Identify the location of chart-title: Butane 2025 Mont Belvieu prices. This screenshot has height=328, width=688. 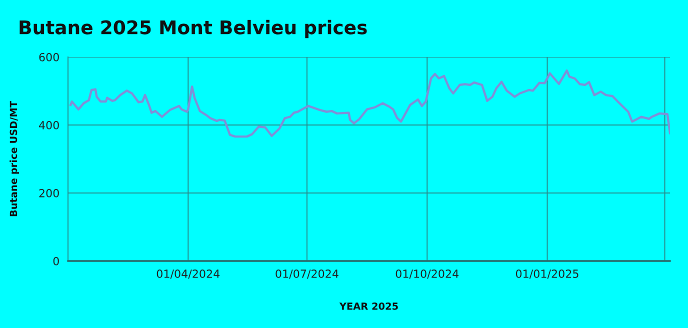
(193, 29).